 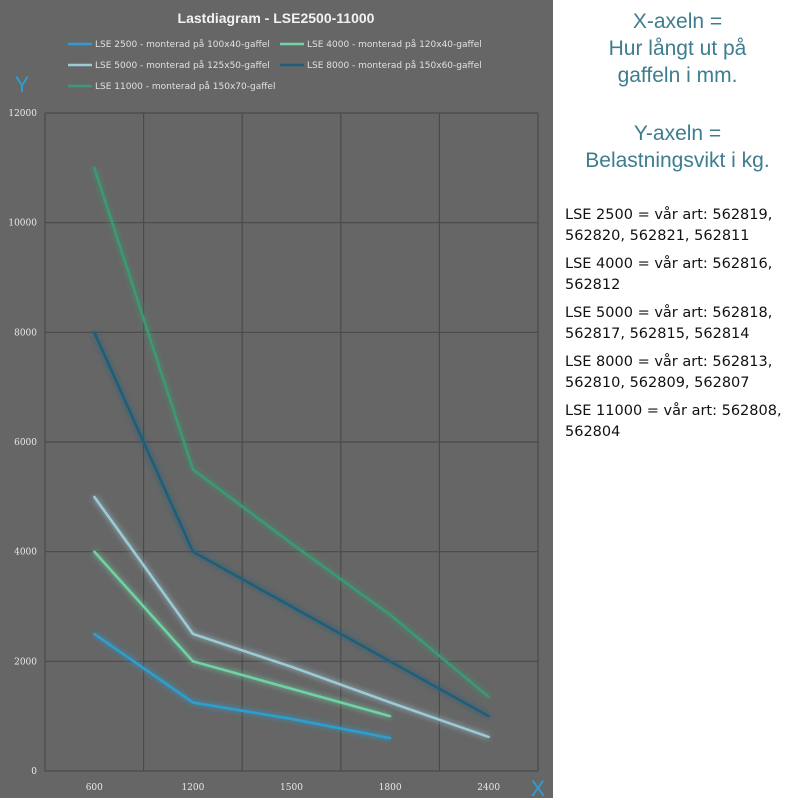 I want to click on legend-label: LSE 2500 - monterad på 100x40-gaffel, so click(x=182, y=44).